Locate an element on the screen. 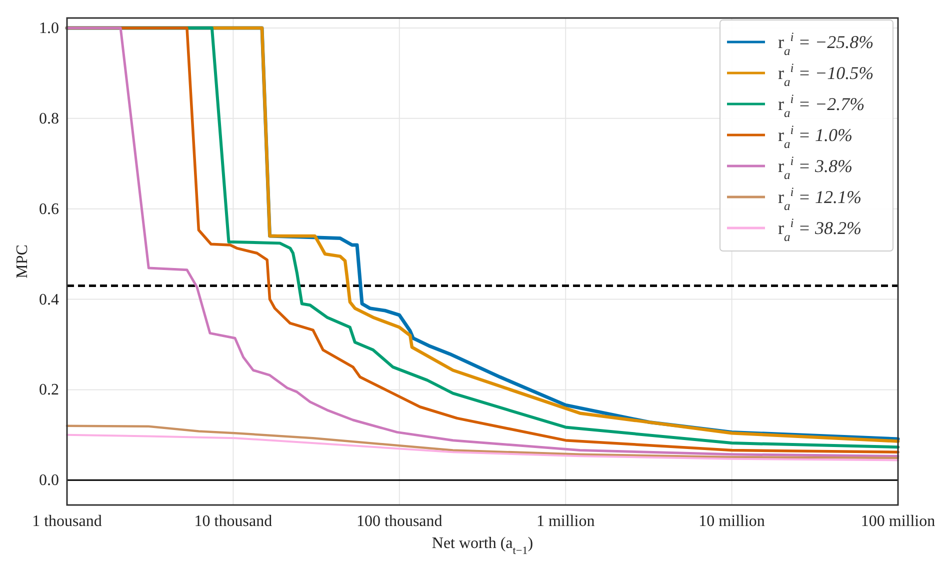  y-tick-label: 1.0 is located at coordinates (49, 28).